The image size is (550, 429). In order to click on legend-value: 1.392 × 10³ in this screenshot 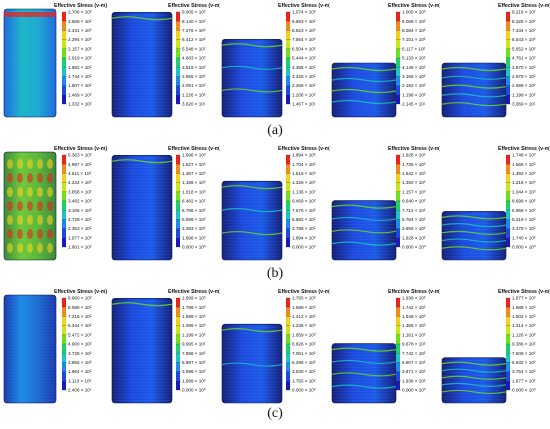, I will do `click(524, 173)`.